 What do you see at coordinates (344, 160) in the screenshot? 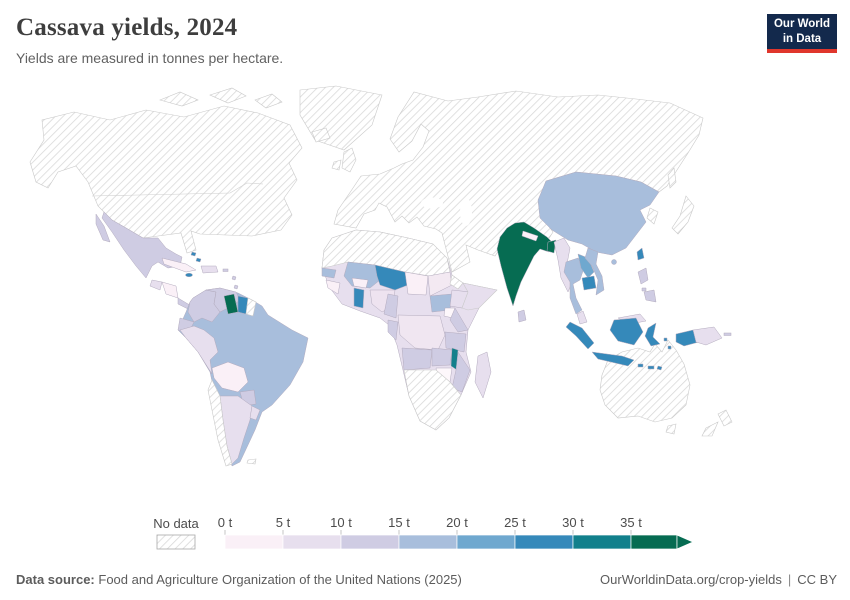
I see `region-british-isles-no-data` at bounding box center [344, 160].